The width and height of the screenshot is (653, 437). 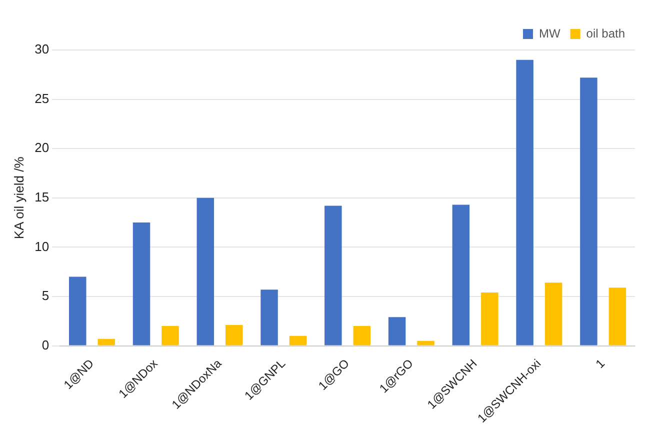 I want to click on y-tick-label: 20, so click(x=42, y=148).